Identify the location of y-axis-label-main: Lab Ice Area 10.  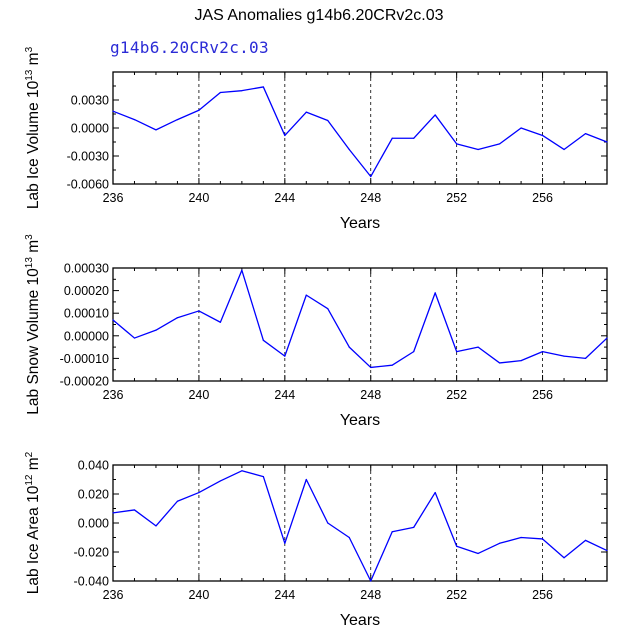
(33, 539).